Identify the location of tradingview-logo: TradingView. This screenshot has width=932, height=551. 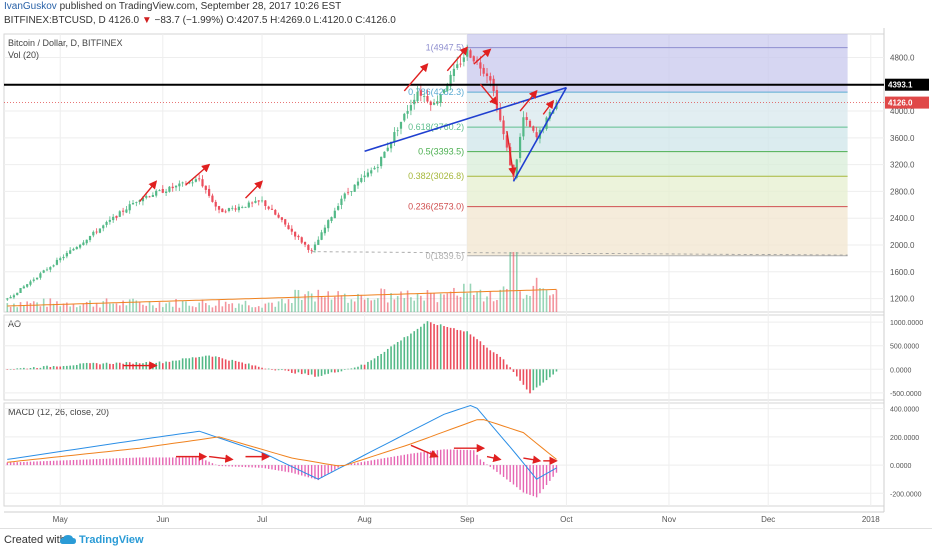
(102, 540).